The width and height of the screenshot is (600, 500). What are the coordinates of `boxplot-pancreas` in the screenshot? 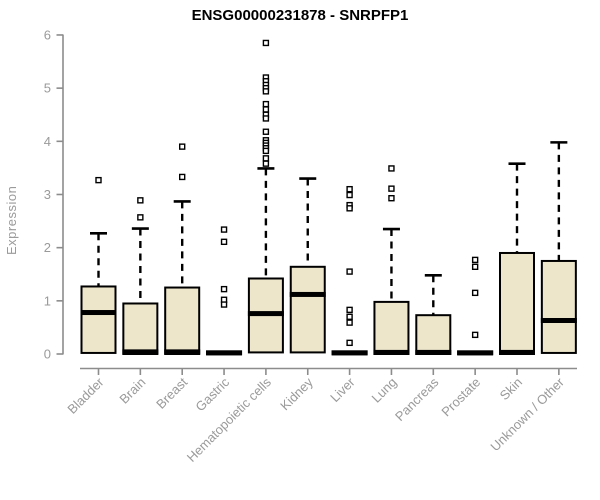 It's located at (433, 315).